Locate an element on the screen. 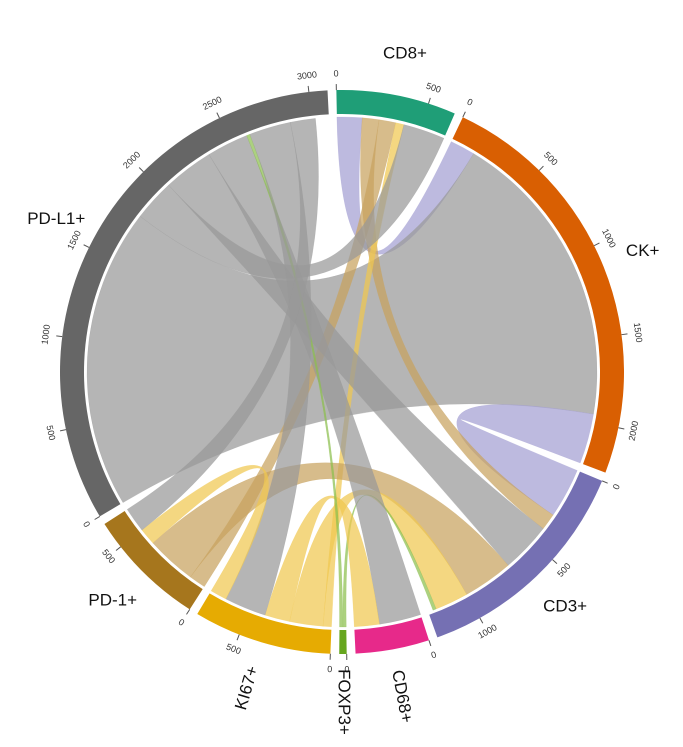 The width and height of the screenshot is (683, 747). sector-label: CD3+ is located at coordinates (565, 605).